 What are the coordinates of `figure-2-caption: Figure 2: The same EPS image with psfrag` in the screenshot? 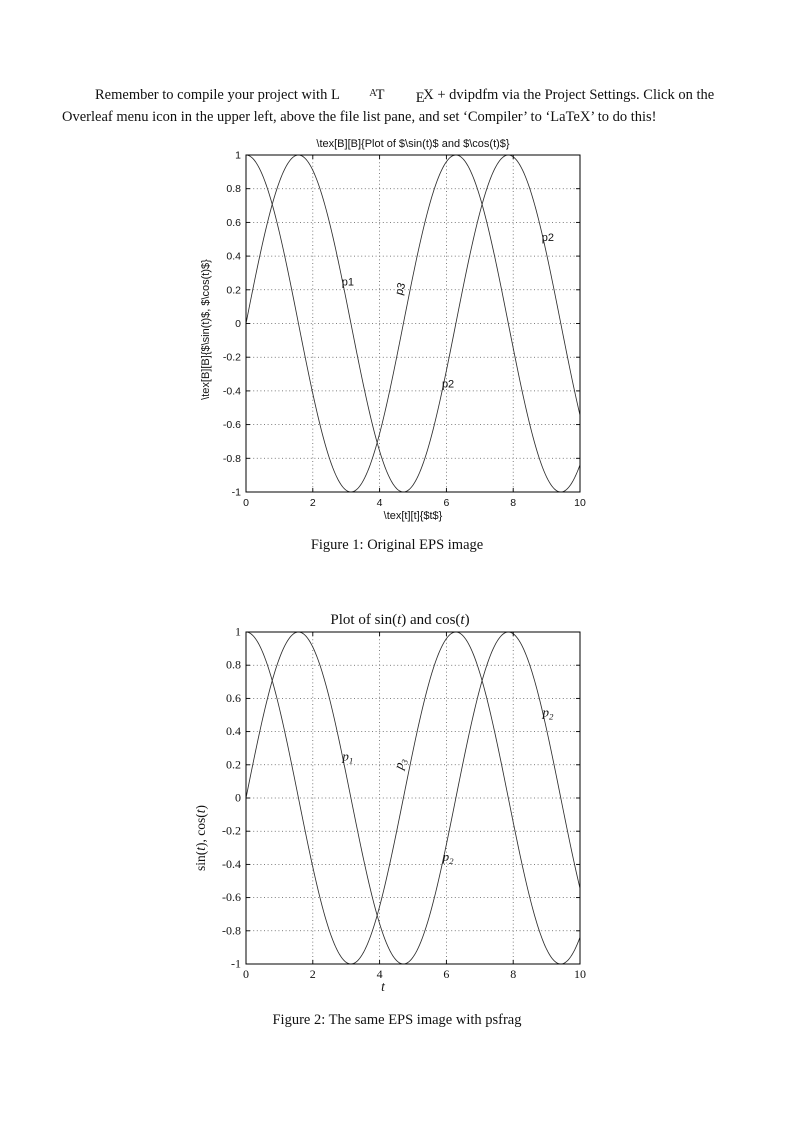 It's located at (397, 1020).